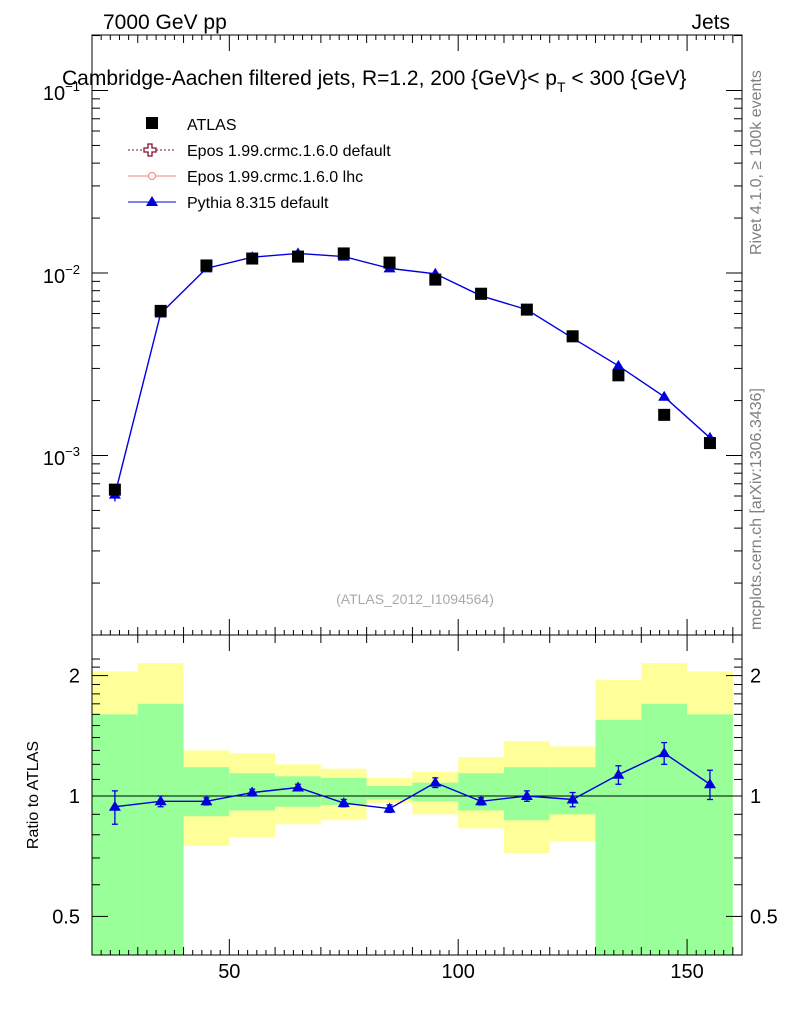  What do you see at coordinates (61, 275) in the screenshot?
I see `ytick-label-1e-2: 10⁻²` at bounding box center [61, 275].